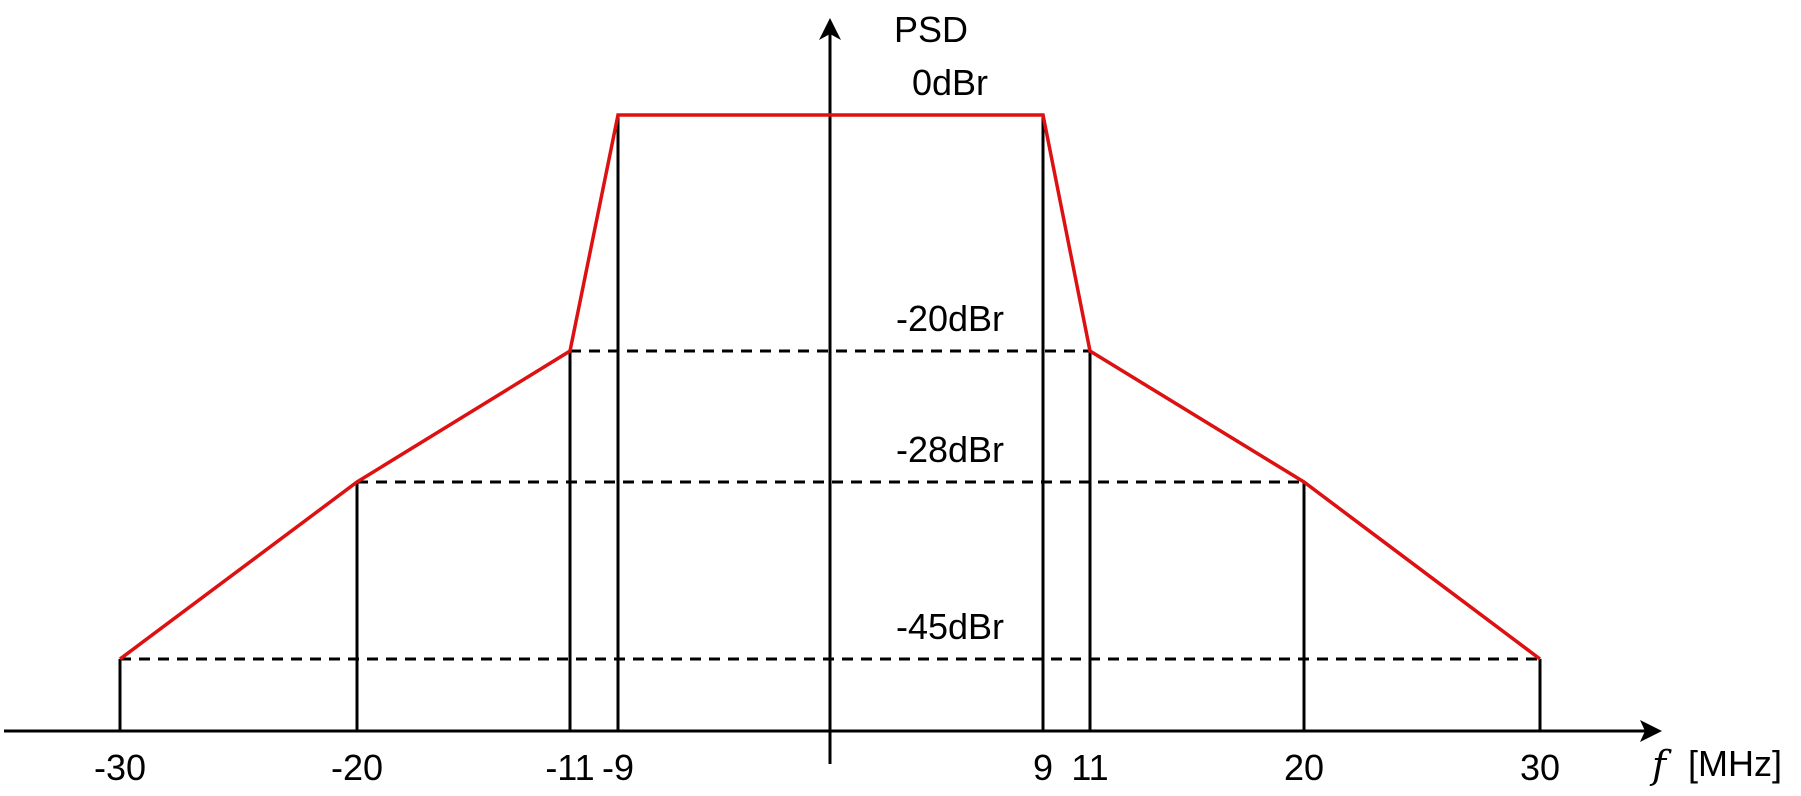 Image resolution: width=1801 pixels, height=796 pixels. What do you see at coordinates (569, 767) in the screenshot?
I see `tick-label: -11` at bounding box center [569, 767].